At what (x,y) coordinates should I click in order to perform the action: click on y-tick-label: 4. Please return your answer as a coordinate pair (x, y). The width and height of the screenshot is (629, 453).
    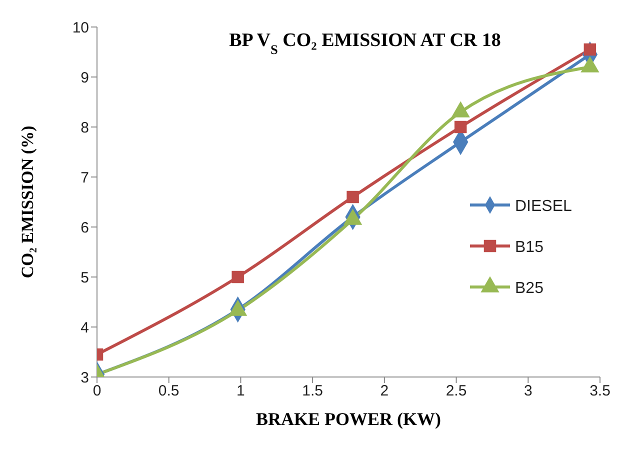
    Looking at the image, I should click on (84, 327).